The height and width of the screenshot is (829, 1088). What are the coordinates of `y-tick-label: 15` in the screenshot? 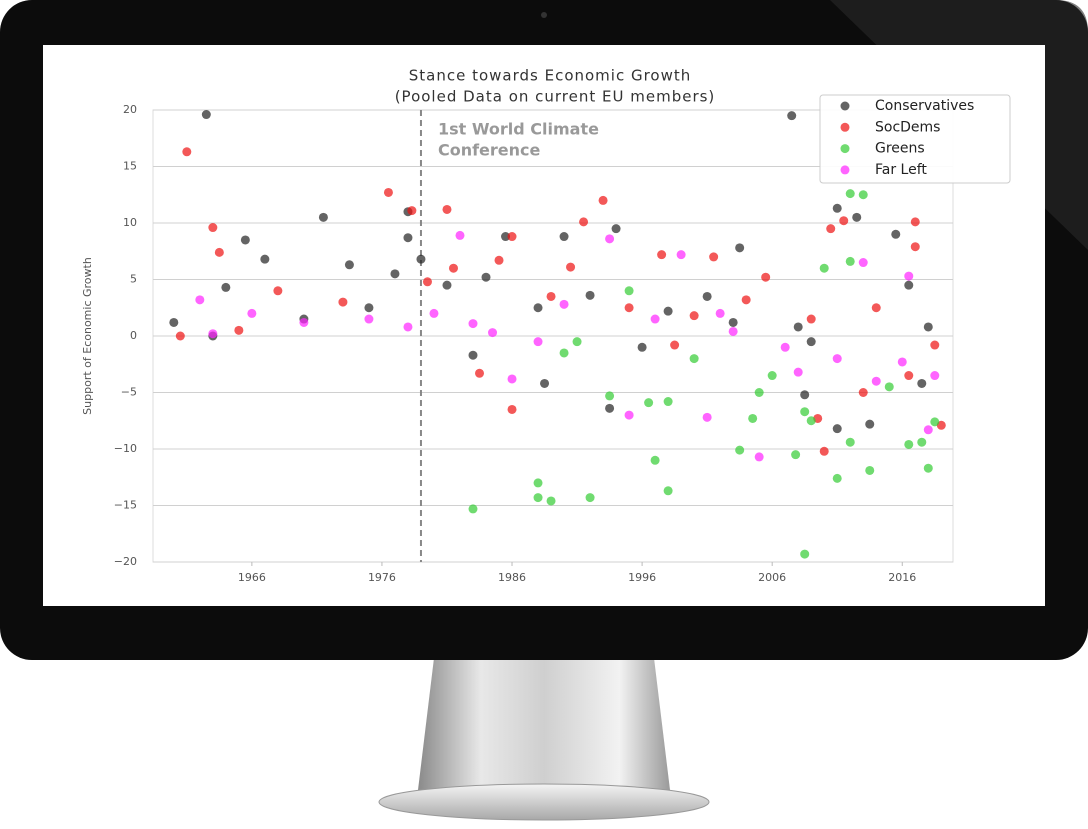 It's located at (130, 166).